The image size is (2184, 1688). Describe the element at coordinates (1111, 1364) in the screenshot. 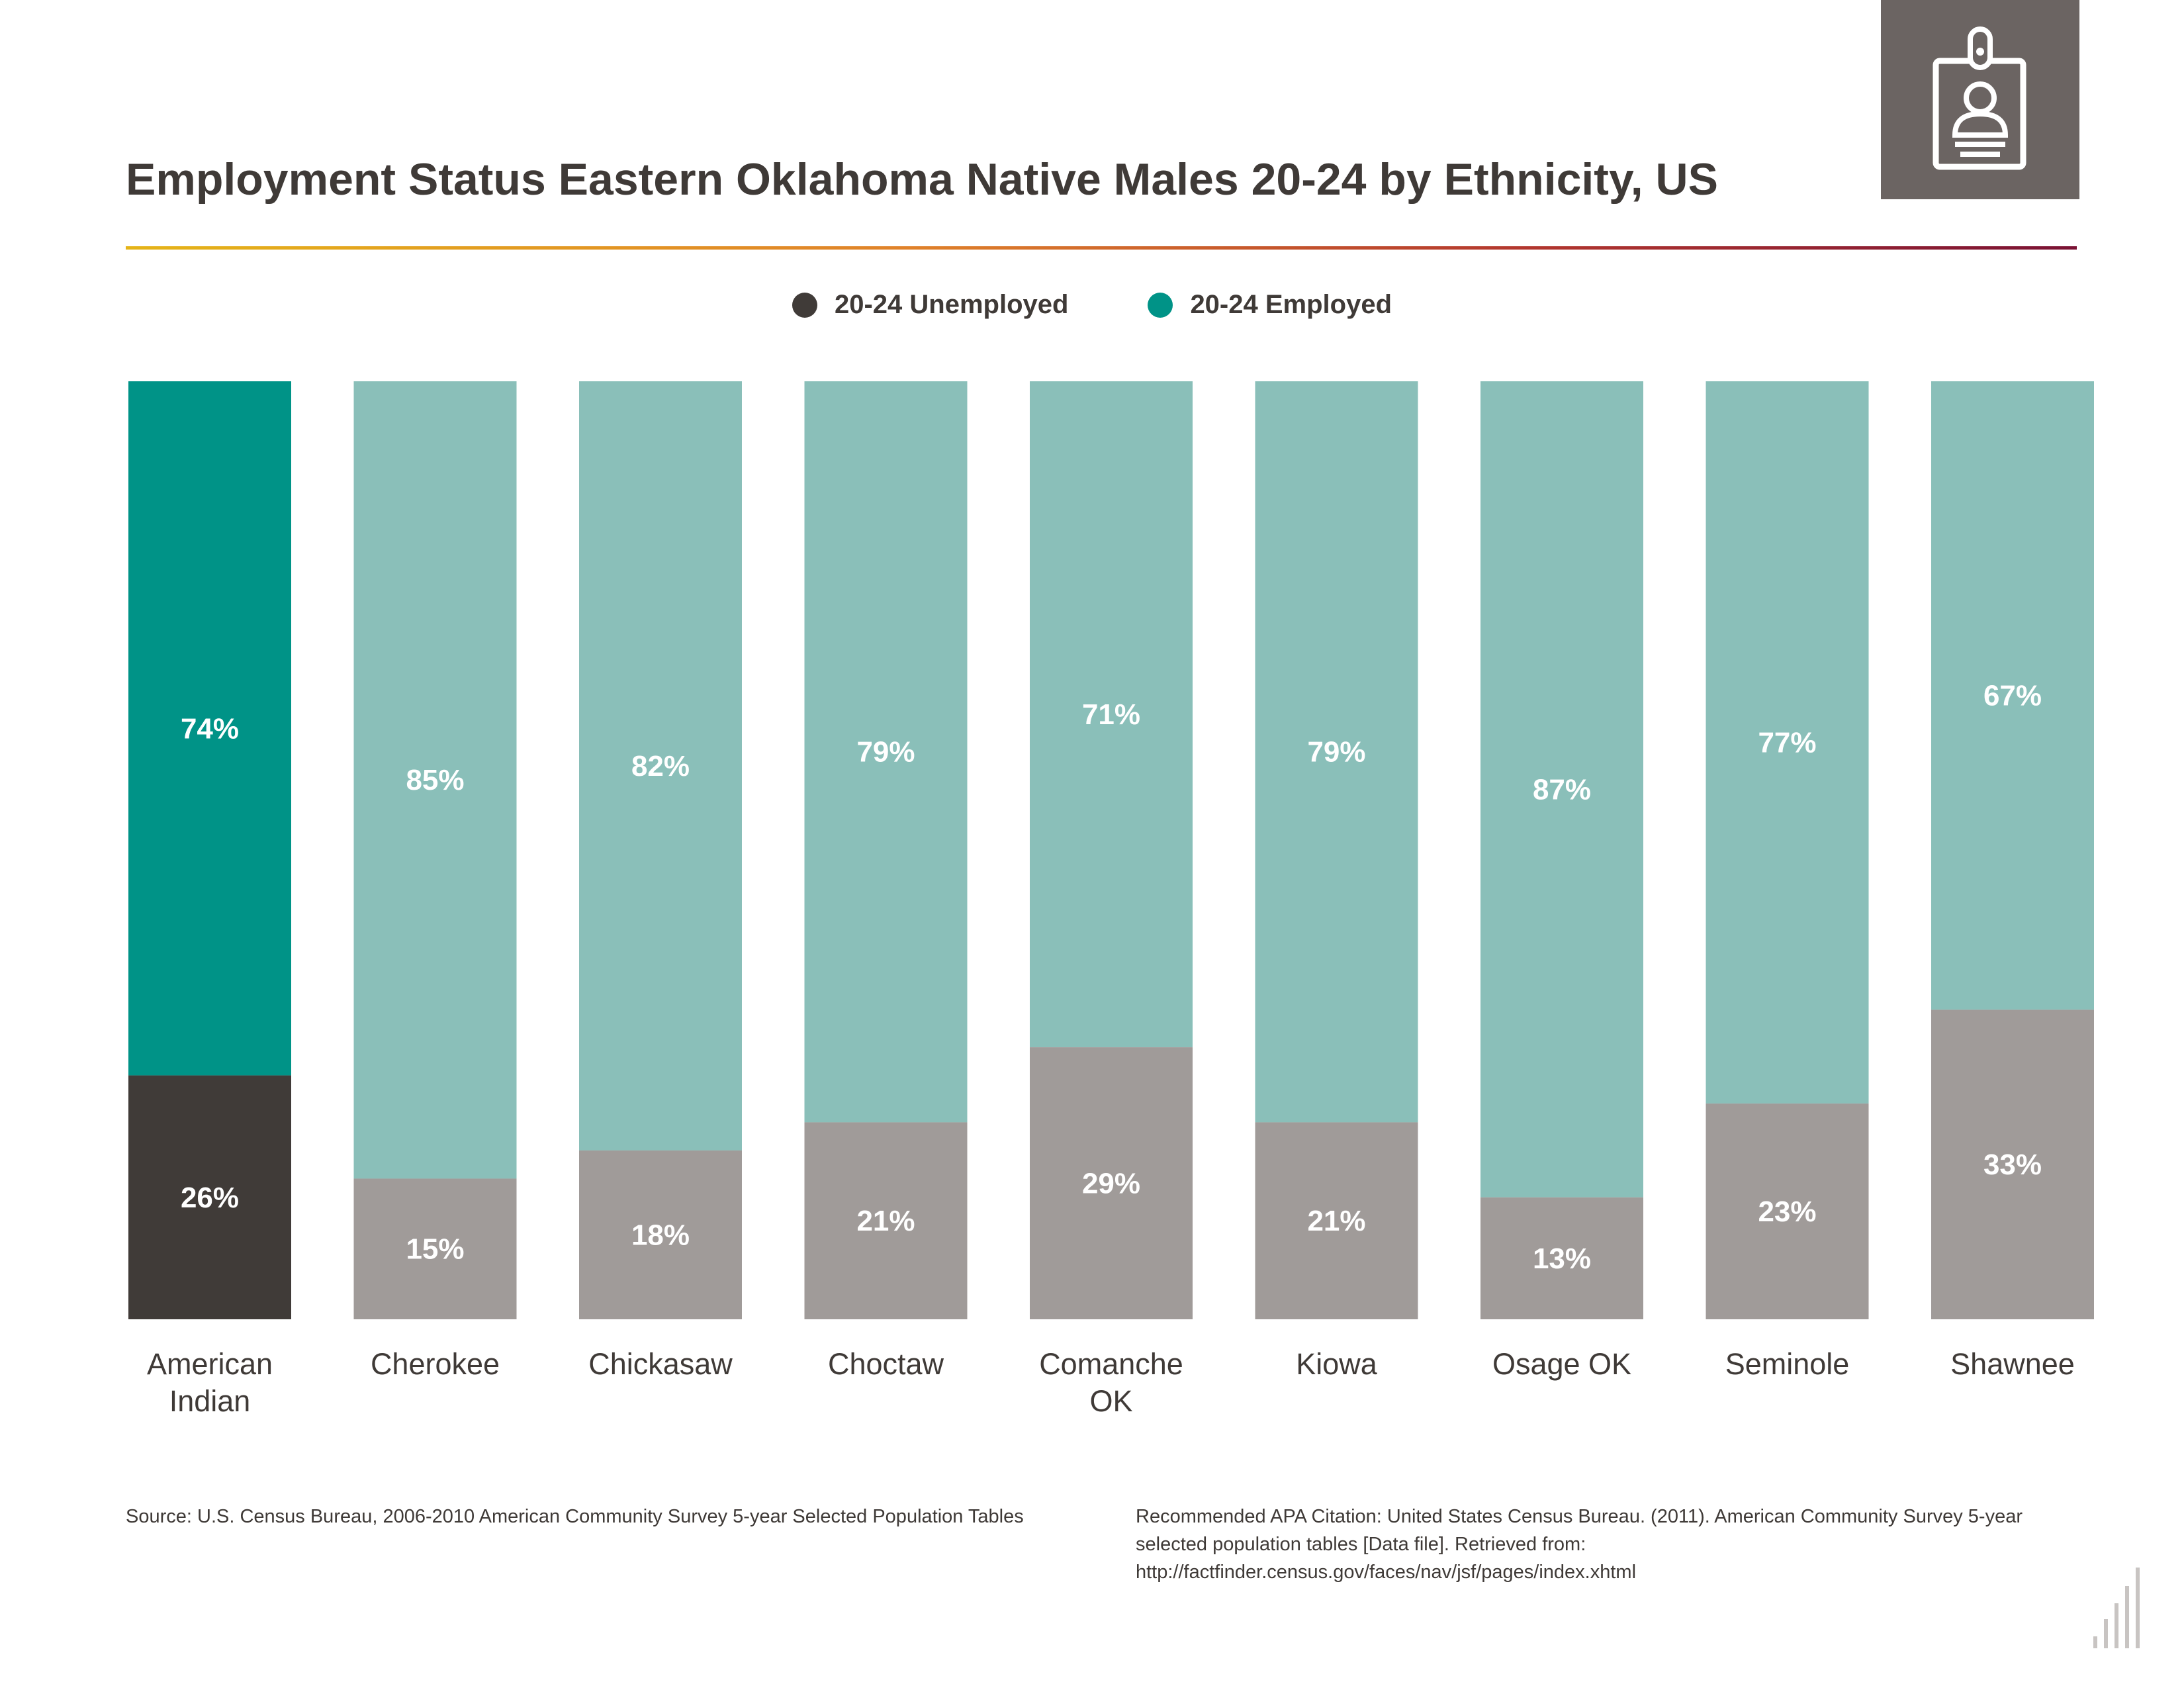

I see `category-label: Comanche` at that location.